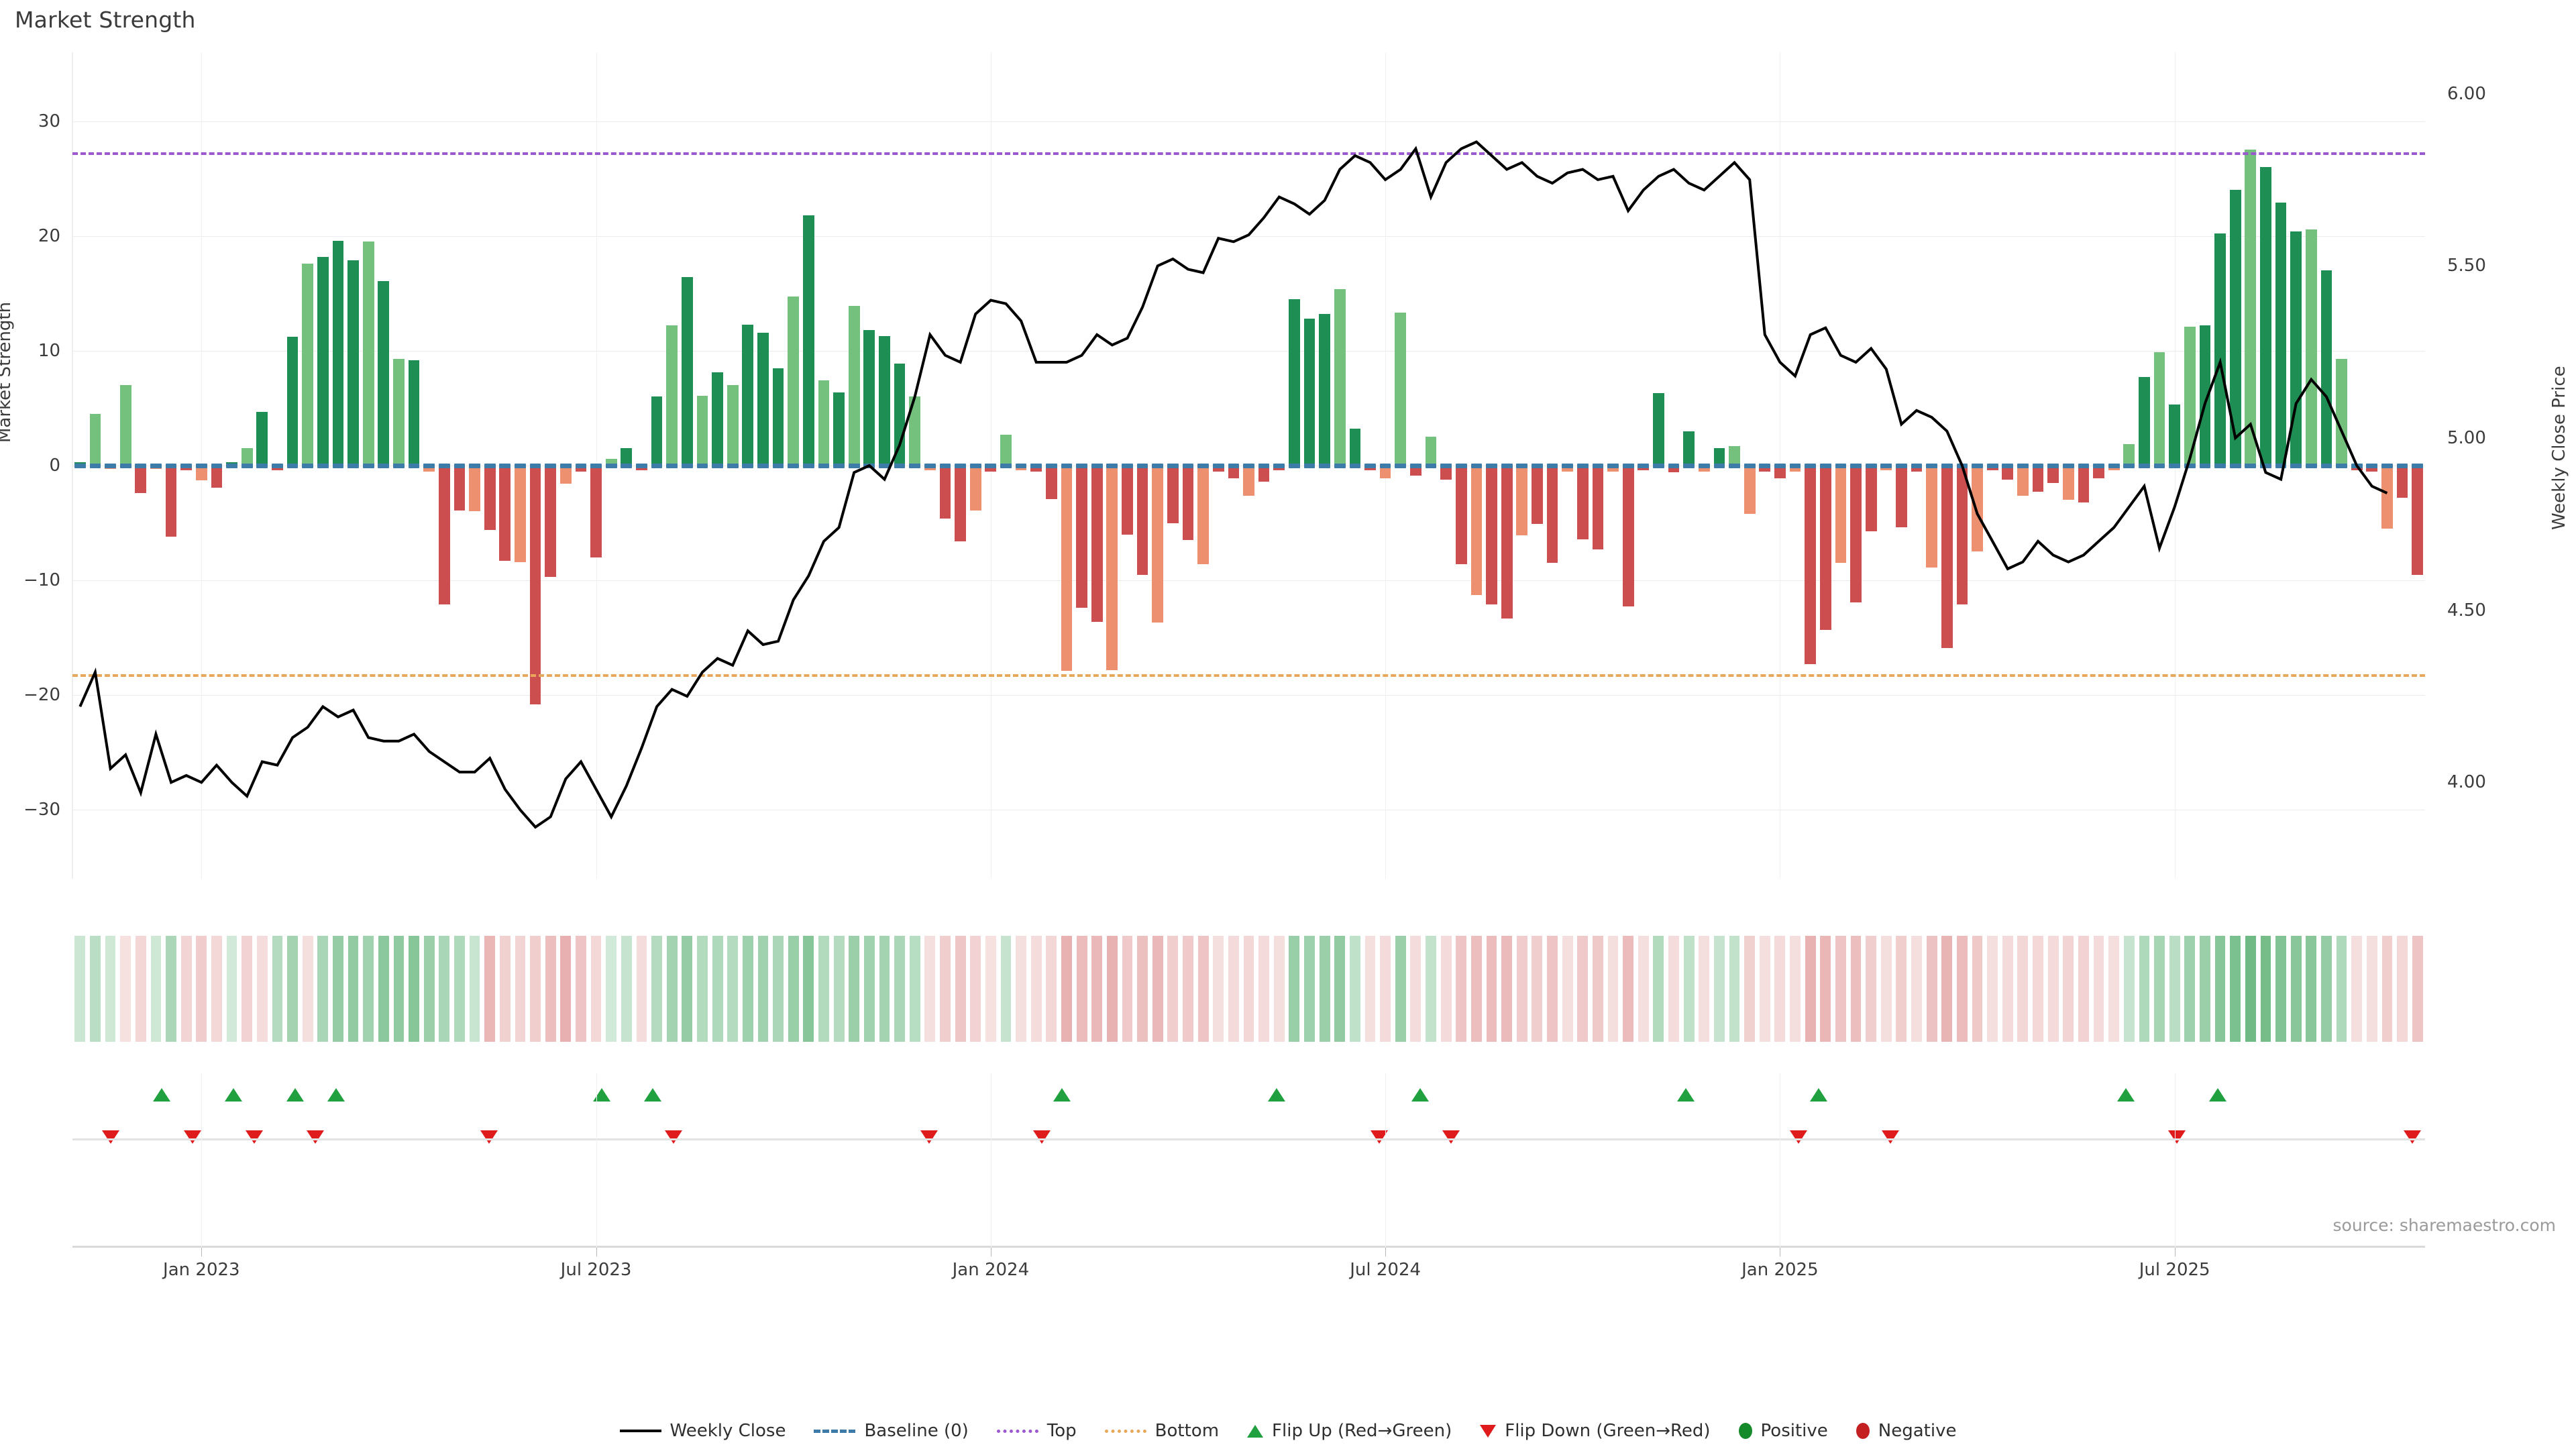 The height and width of the screenshot is (1449, 2576). I want to click on flip-down-marker, so click(929, 1137).